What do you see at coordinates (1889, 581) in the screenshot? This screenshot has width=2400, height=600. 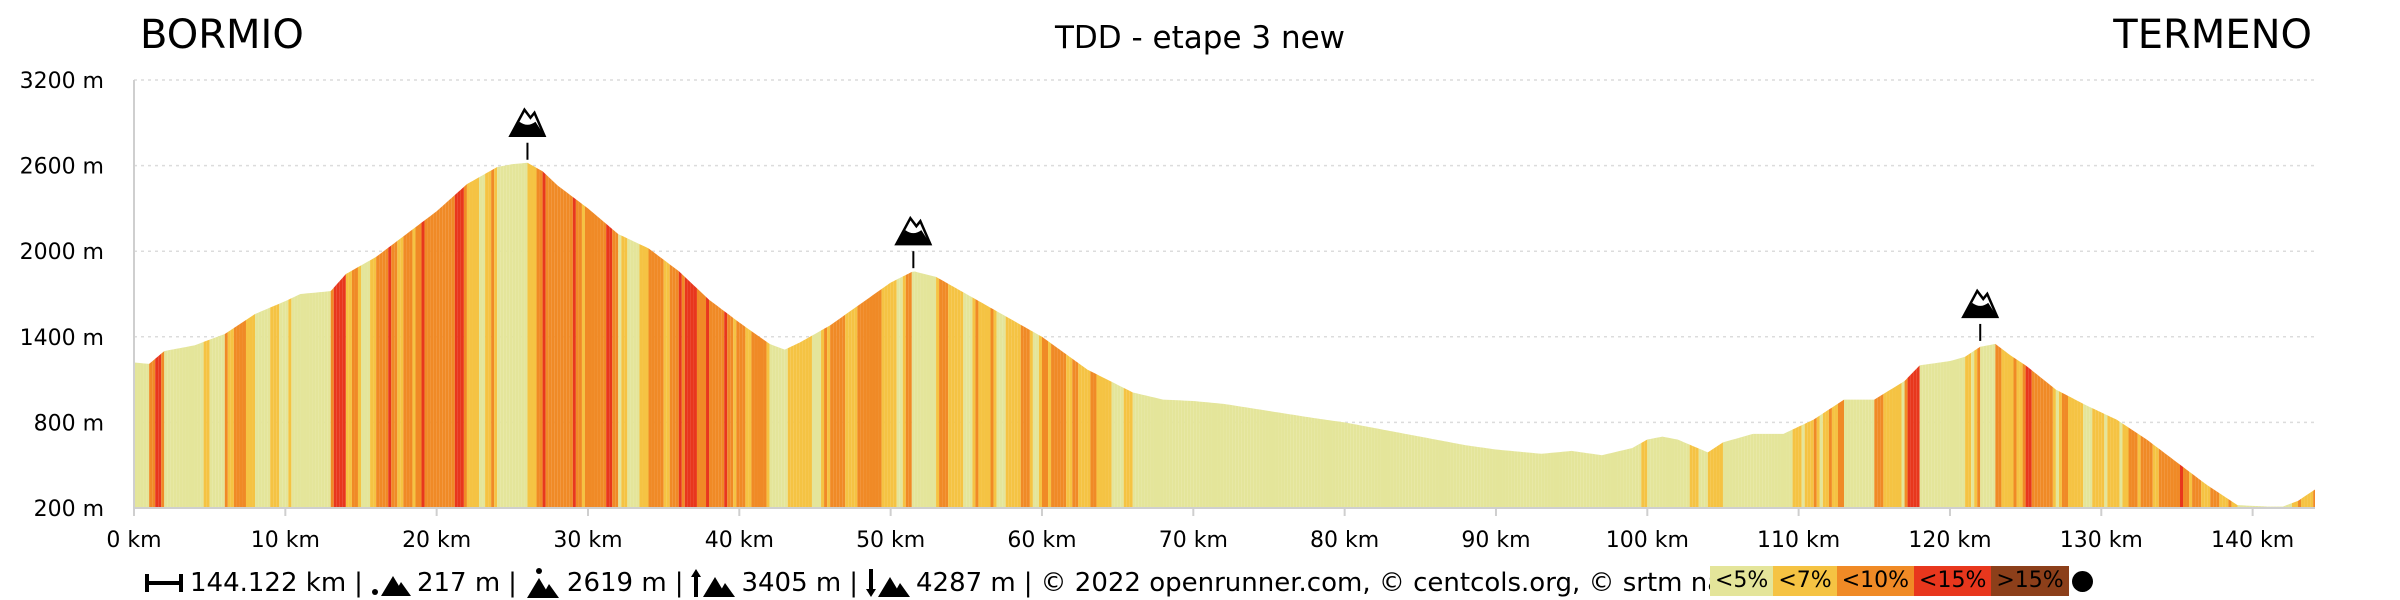 I see `gradient-legend: <5% <7% <10% <15% >15%` at bounding box center [1889, 581].